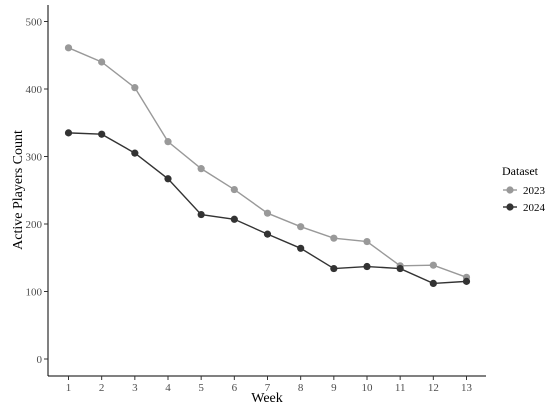 This screenshot has height=409, width=550. I want to click on x-axis-title: Week, so click(267, 398).